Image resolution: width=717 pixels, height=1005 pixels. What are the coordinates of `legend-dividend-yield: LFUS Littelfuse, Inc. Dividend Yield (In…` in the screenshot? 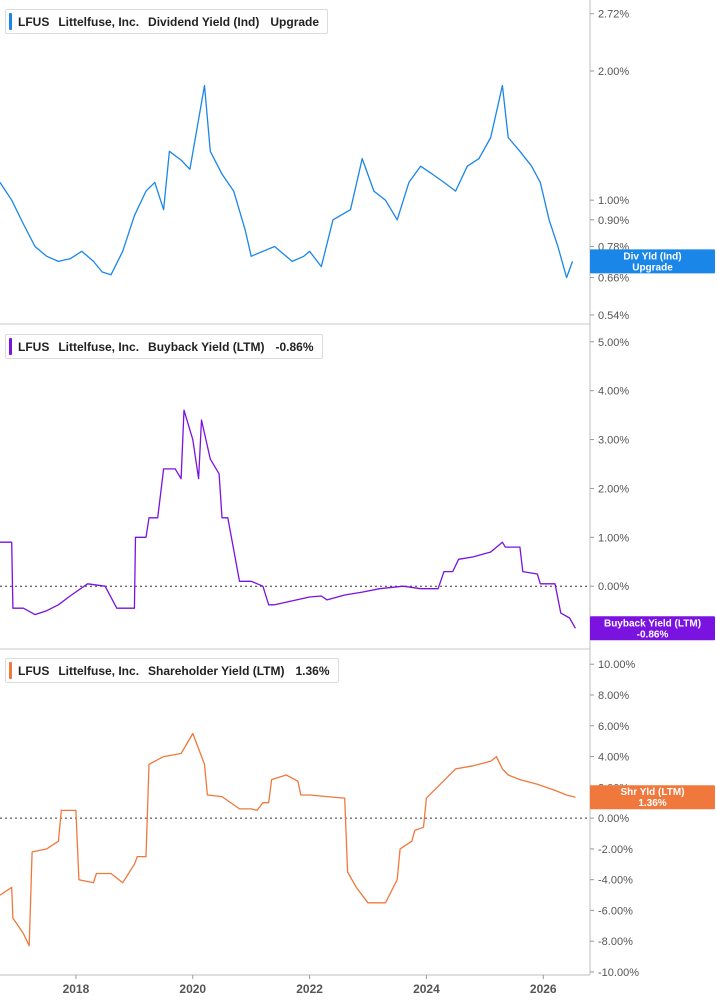 It's located at (167, 21).